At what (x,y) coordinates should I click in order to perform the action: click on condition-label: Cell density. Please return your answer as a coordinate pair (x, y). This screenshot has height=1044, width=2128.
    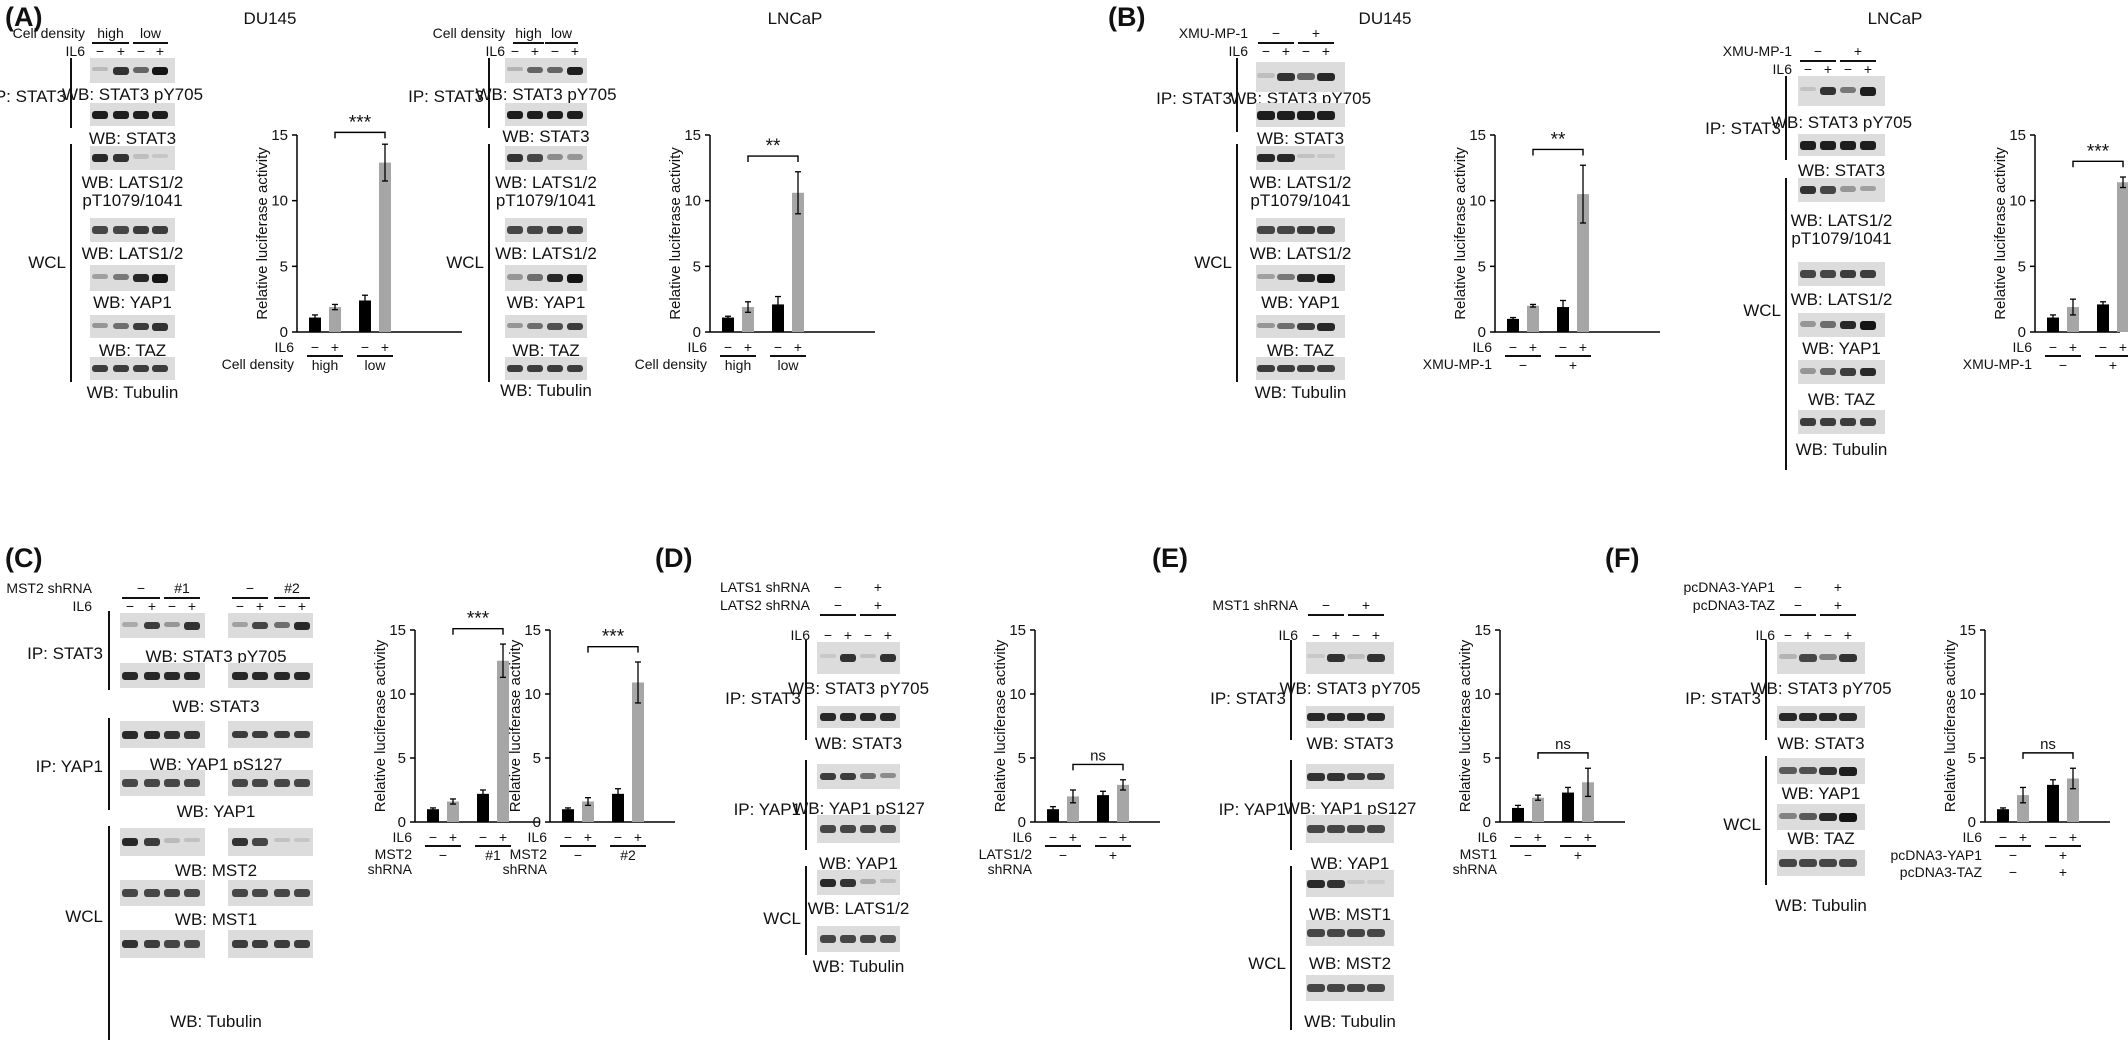
    Looking at the image, I should click on (670, 364).